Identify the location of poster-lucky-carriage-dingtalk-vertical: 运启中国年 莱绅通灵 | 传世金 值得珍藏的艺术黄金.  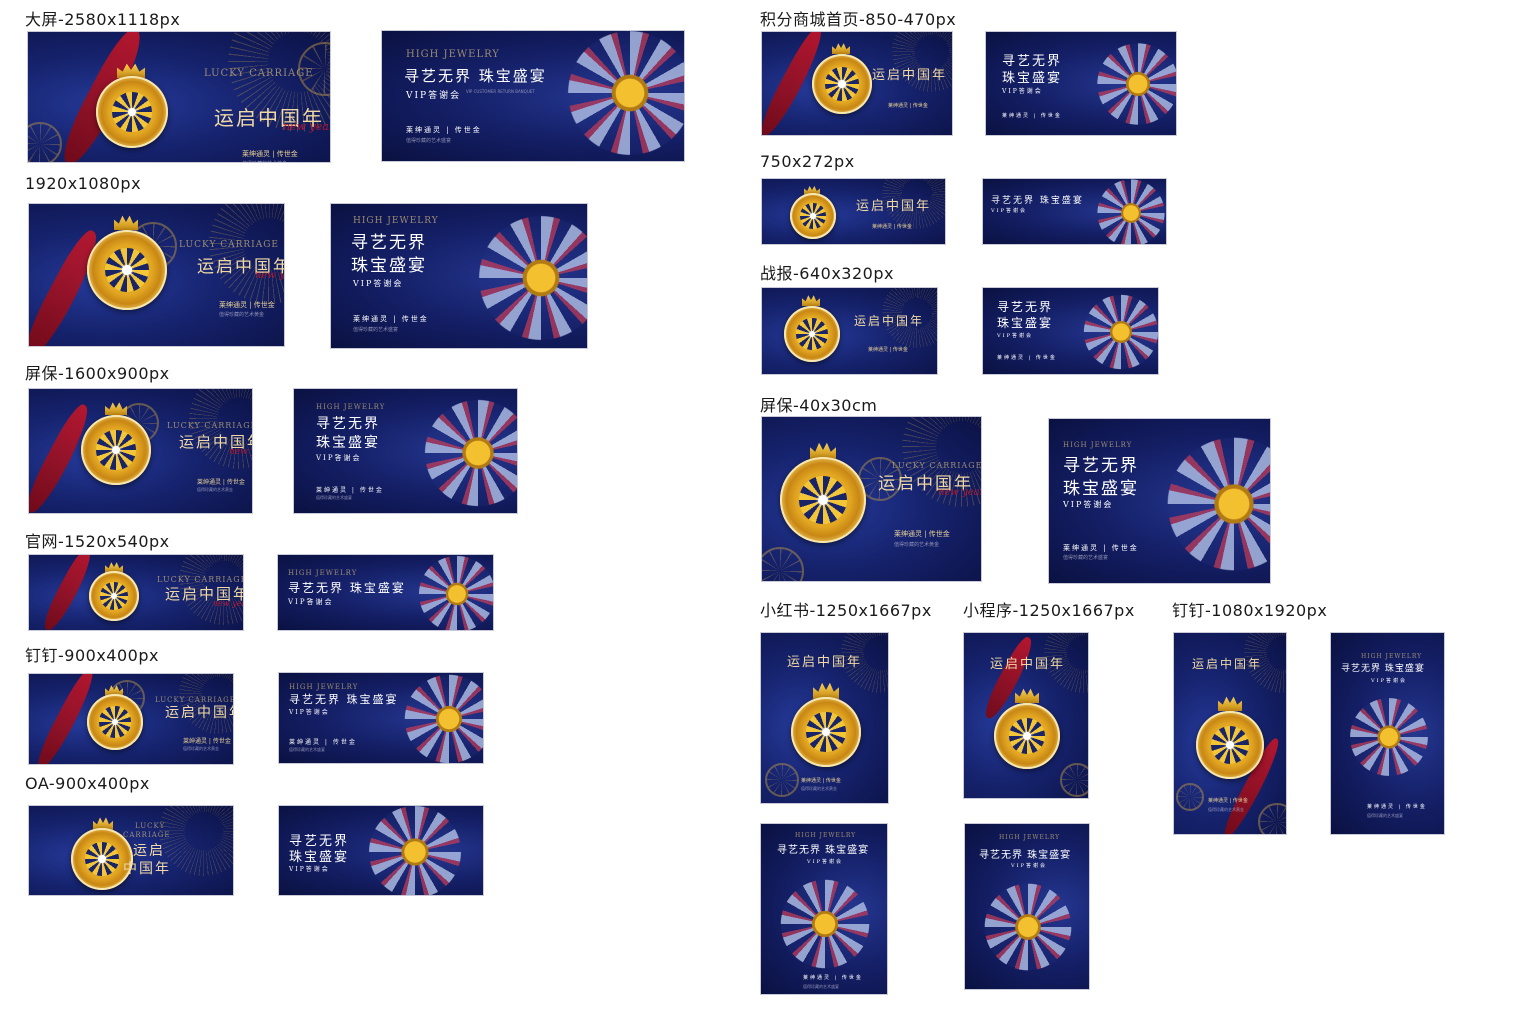
(1230, 733).